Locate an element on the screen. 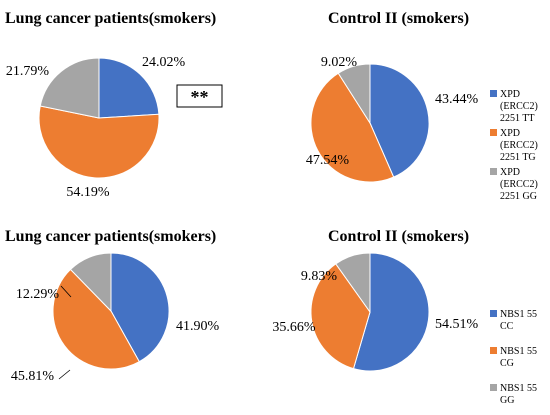 This screenshot has height=415, width=550. pie-data-label: 43.44% is located at coordinates (457, 99).